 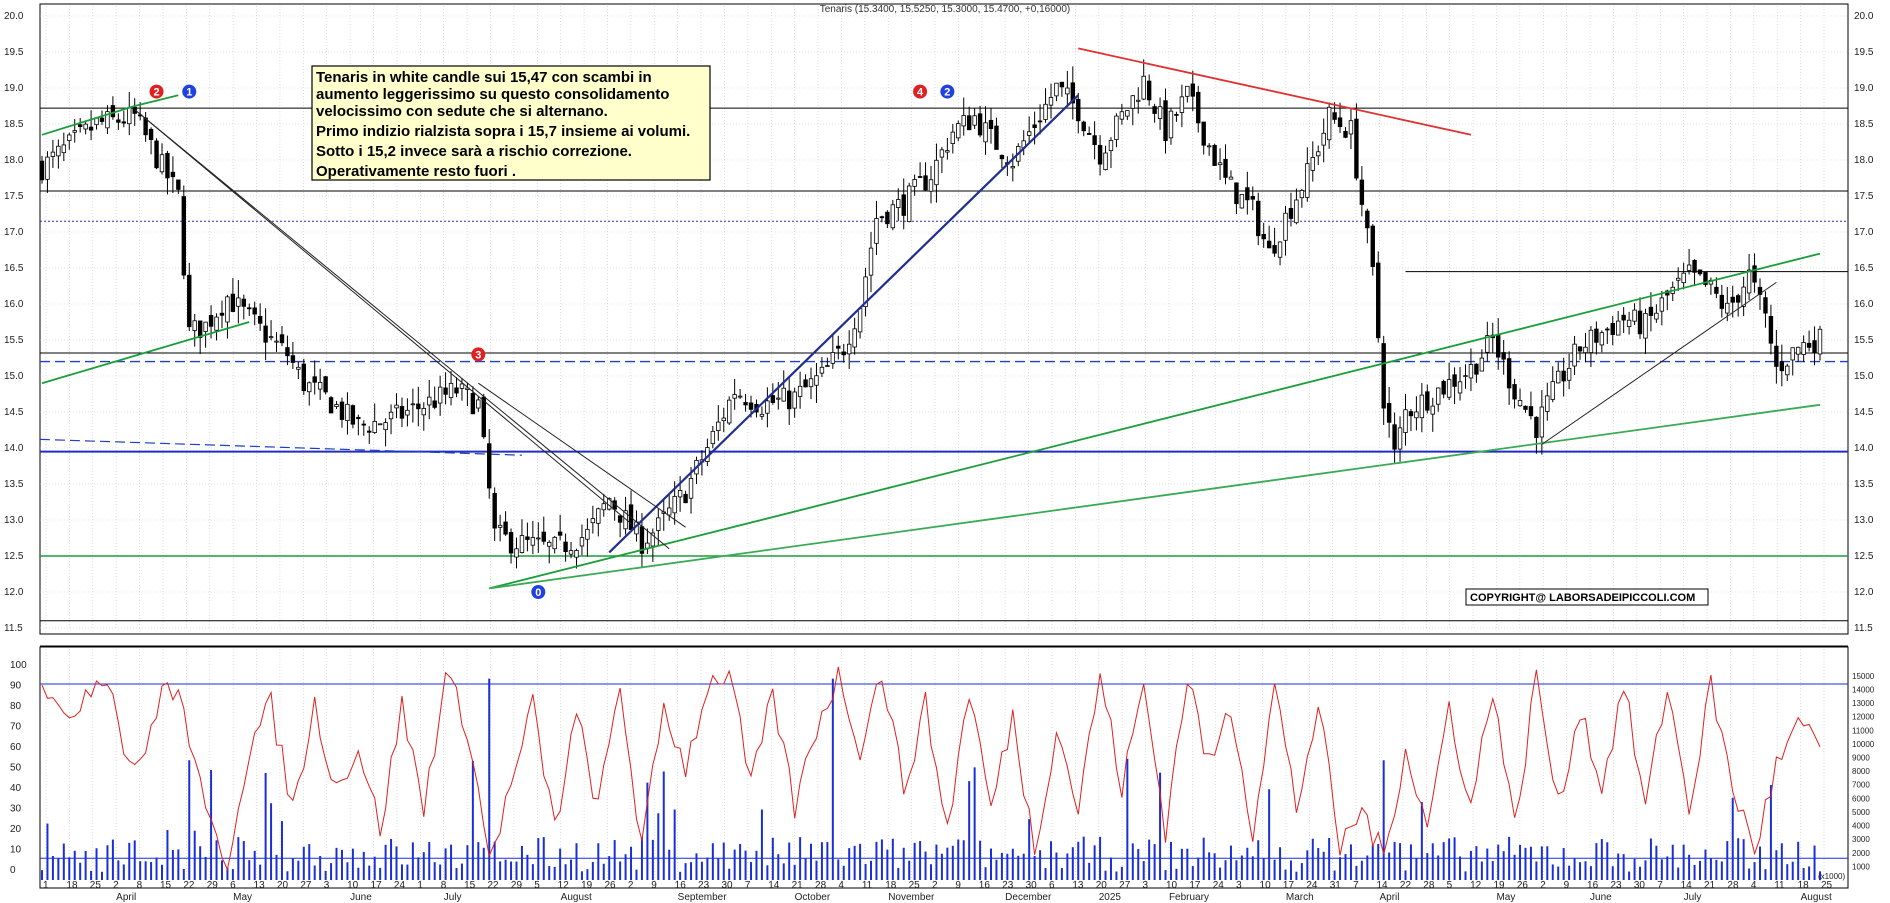 I want to click on day-tick: 6, so click(x=233, y=885).